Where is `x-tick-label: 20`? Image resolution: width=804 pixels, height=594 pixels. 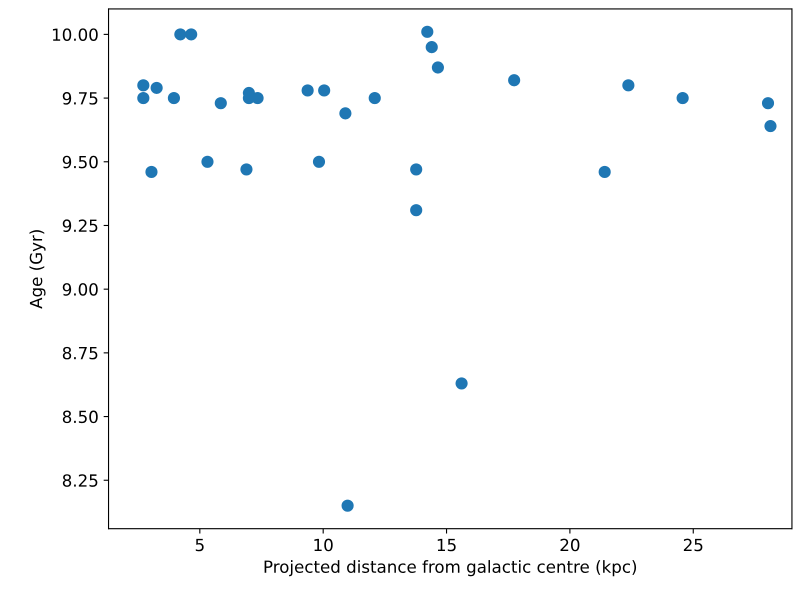 x-tick-label: 20 is located at coordinates (570, 545).